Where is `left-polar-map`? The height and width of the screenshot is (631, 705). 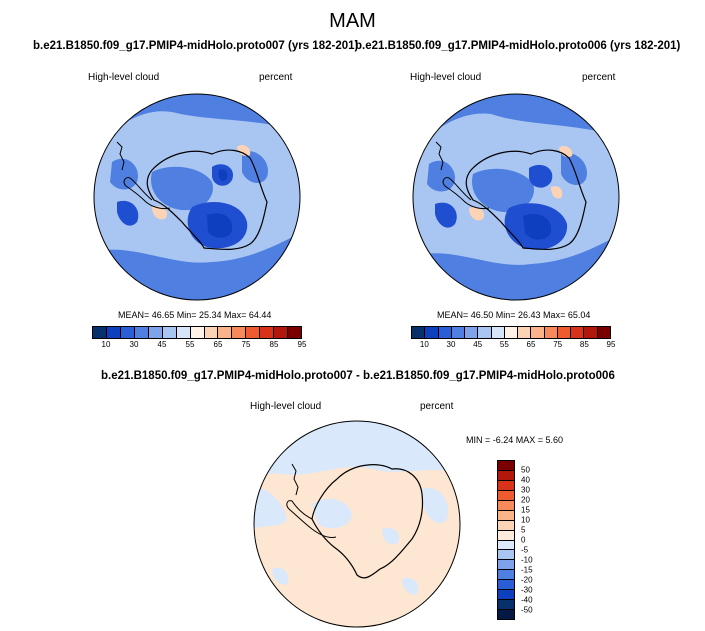 left-polar-map is located at coordinates (197, 197).